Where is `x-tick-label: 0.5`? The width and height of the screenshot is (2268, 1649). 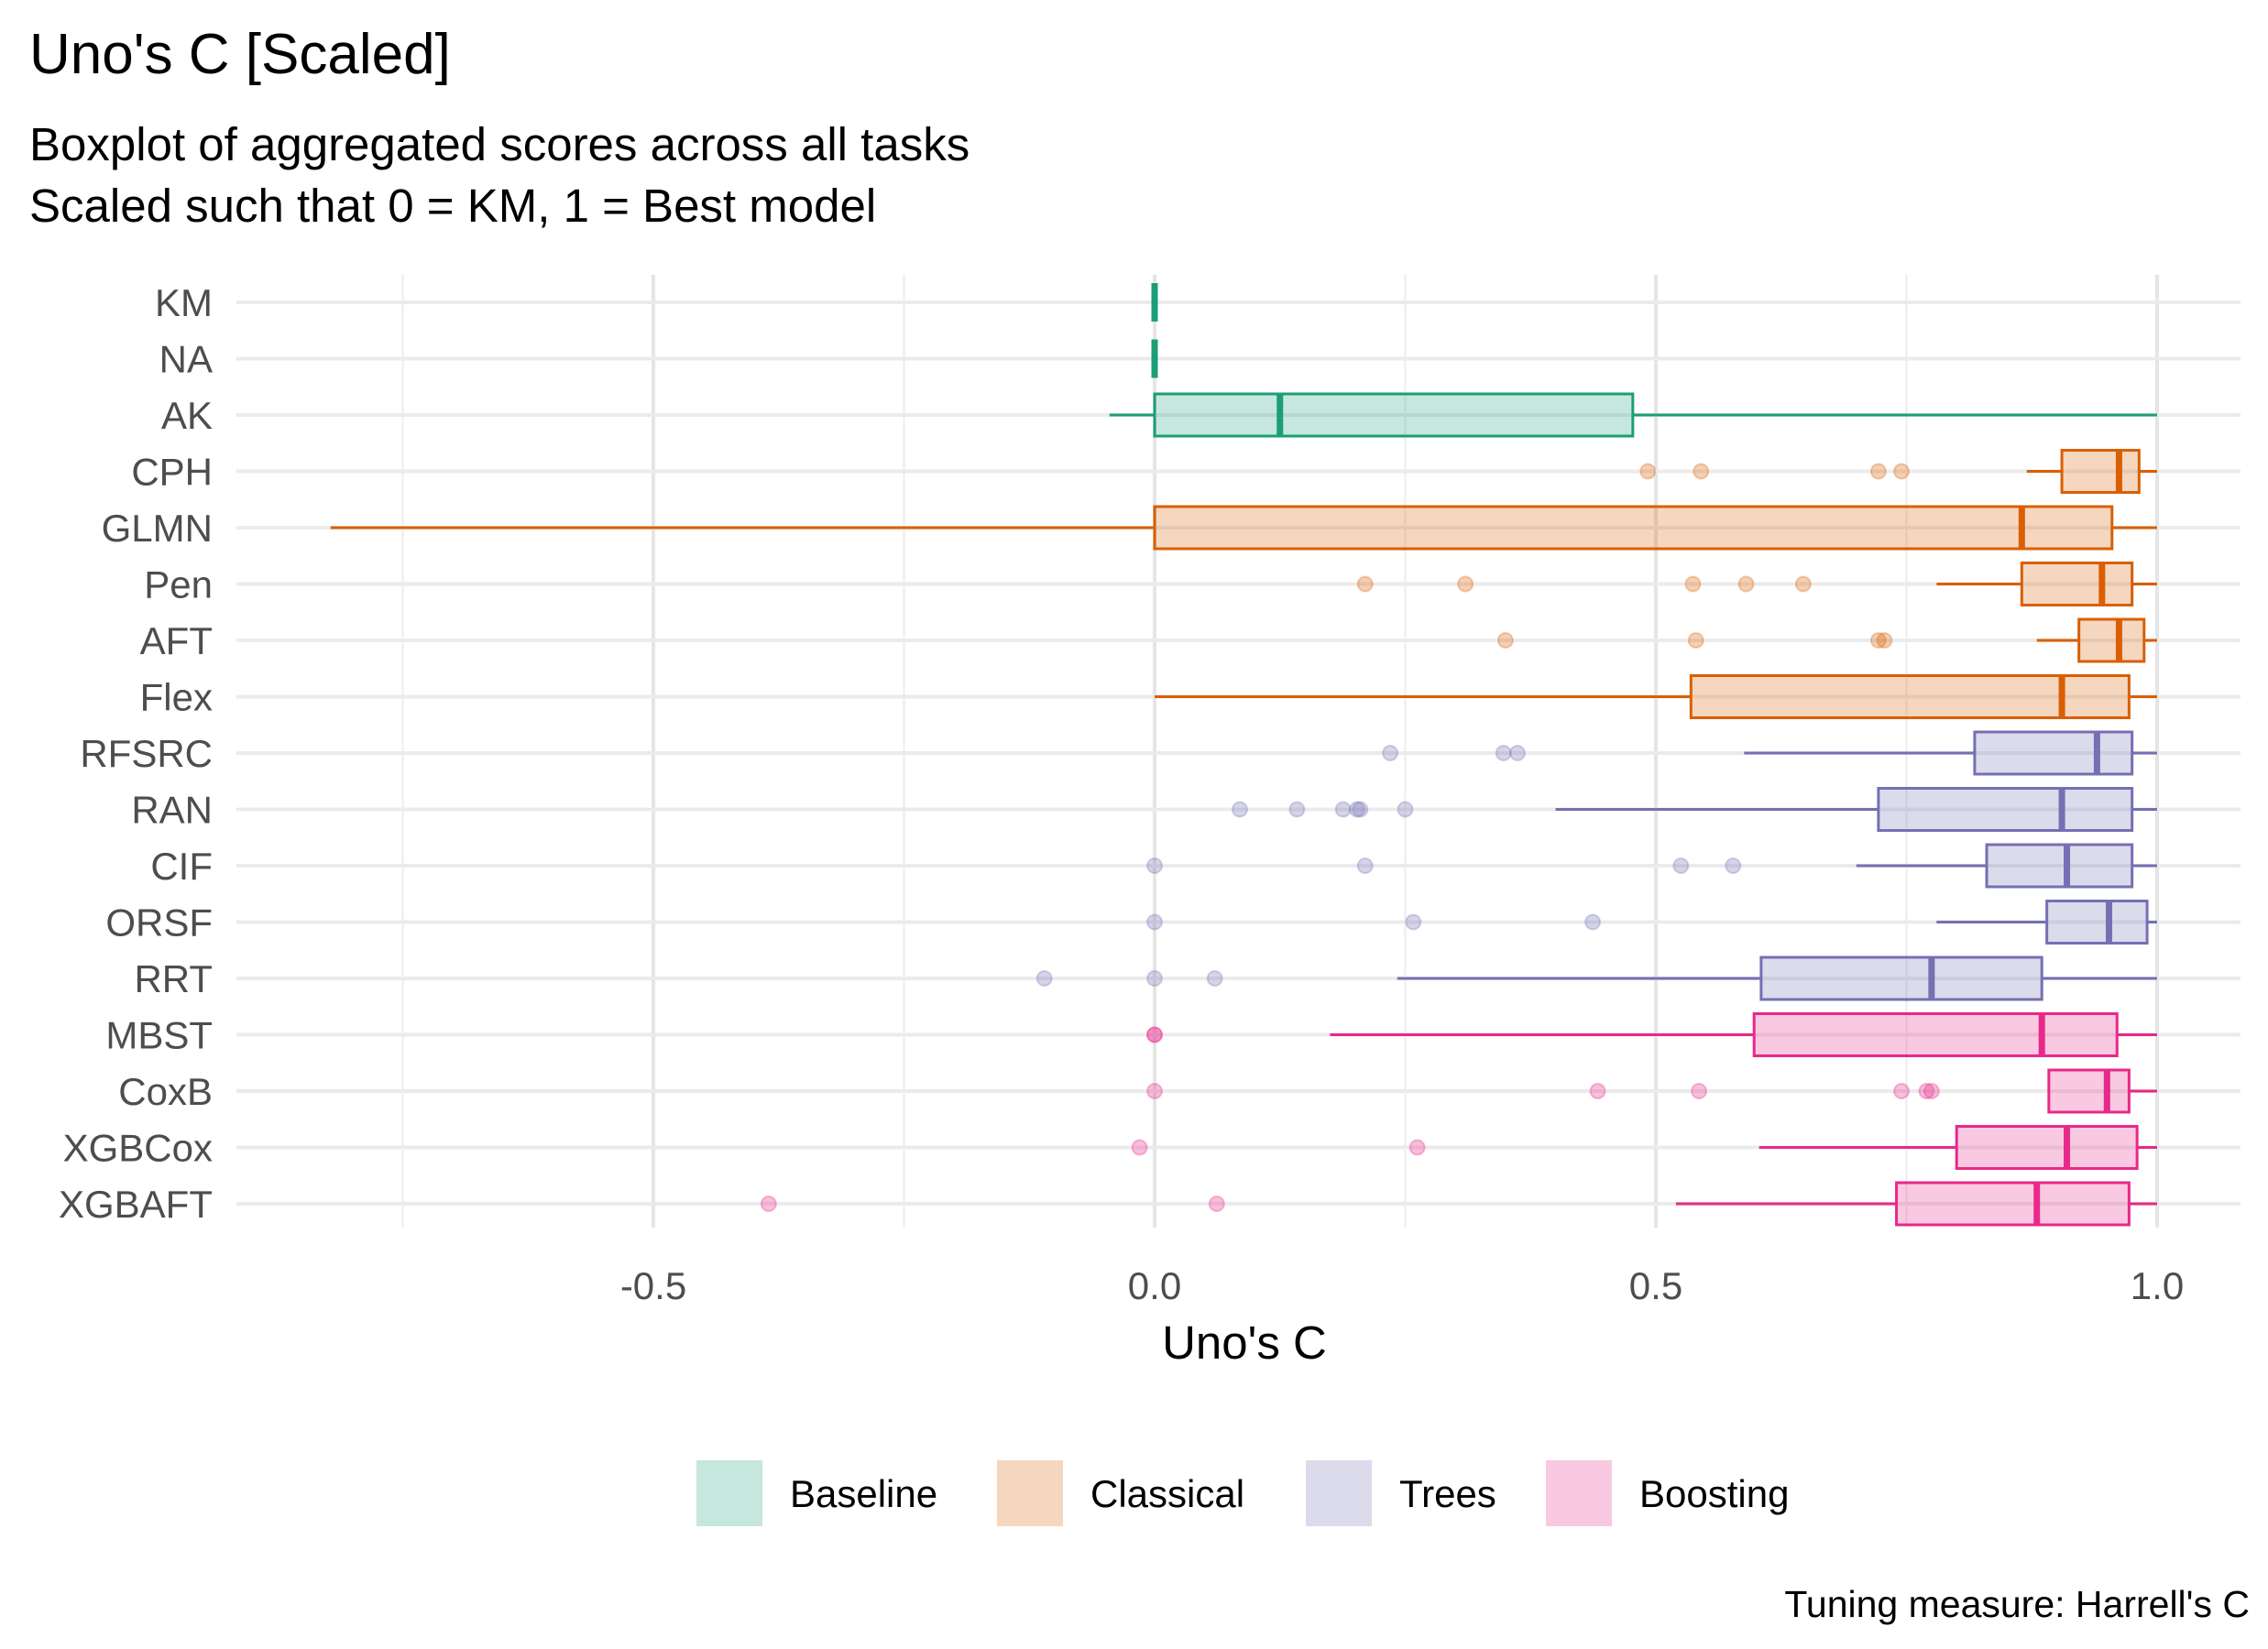 x-tick-label: 0.5 is located at coordinates (1655, 1285).